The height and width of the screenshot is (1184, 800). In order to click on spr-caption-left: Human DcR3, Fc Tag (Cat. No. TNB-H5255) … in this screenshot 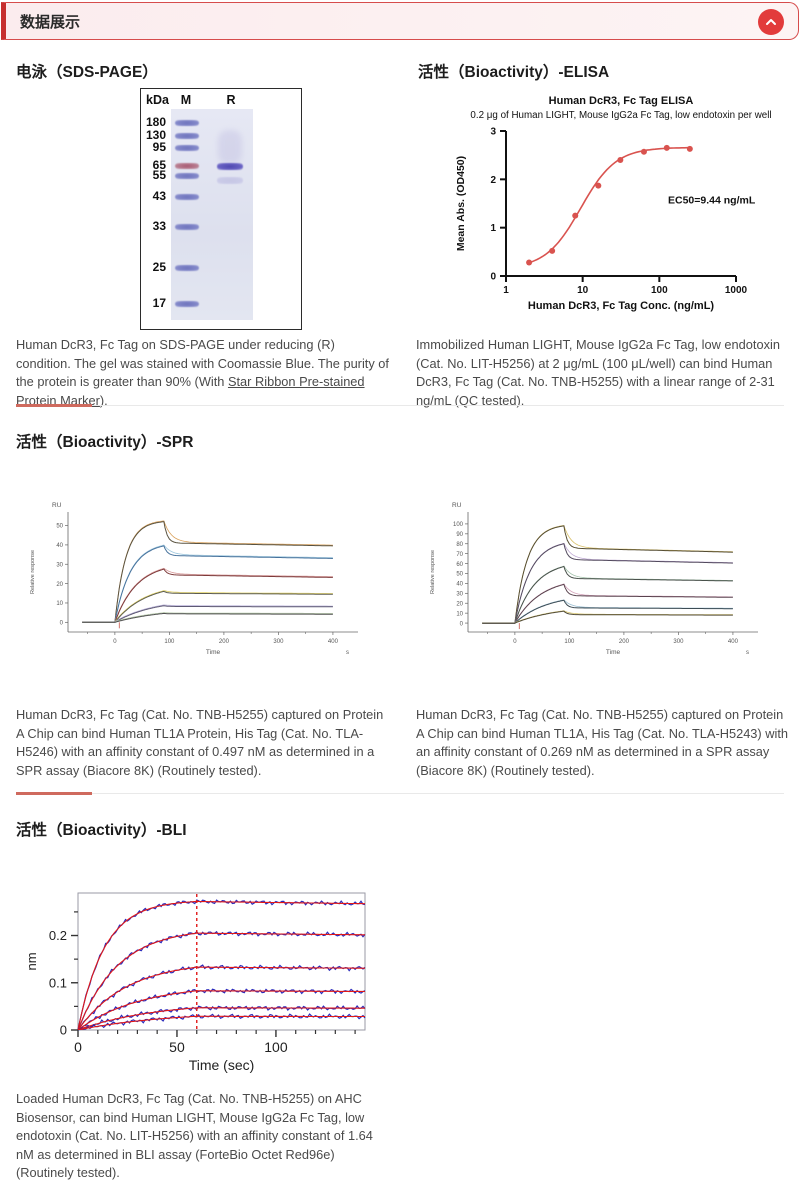, I will do `click(200, 742)`.